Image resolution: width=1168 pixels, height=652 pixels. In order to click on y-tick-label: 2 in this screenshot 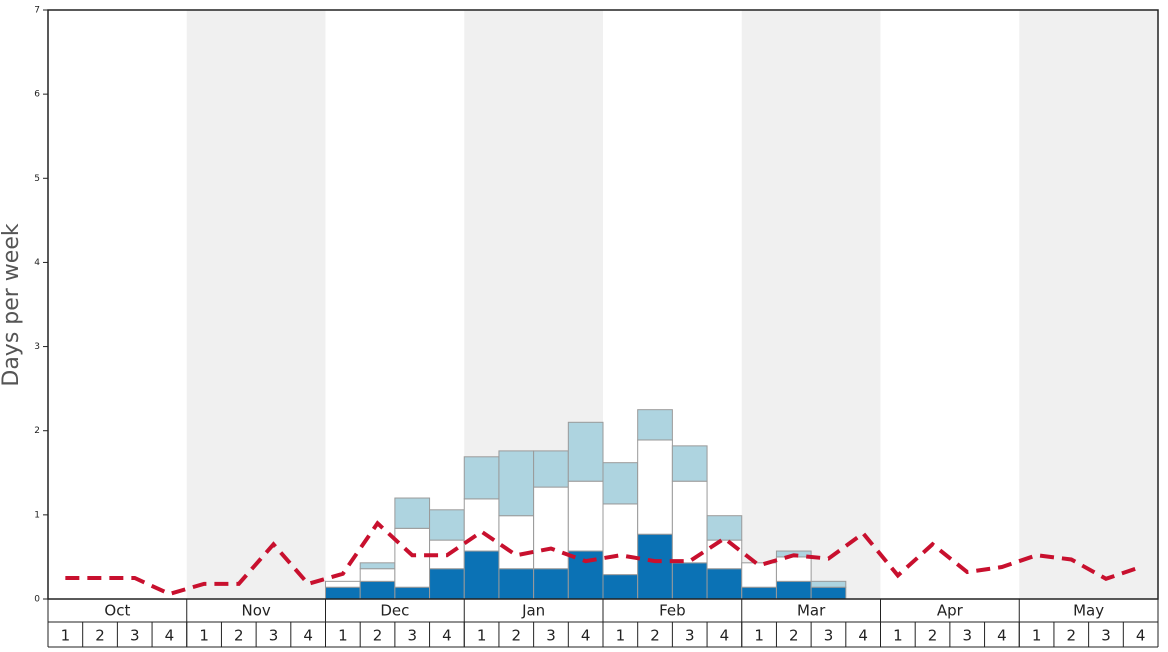, I will do `click(37, 431)`.